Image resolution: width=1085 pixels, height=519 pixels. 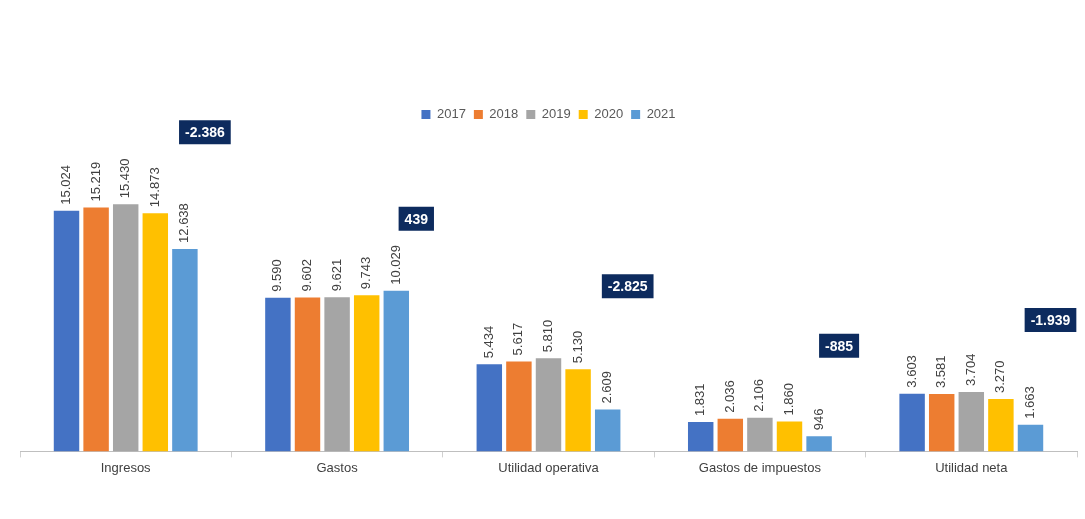 What do you see at coordinates (395, 264) in the screenshot?
I see `data-label: 10.029` at bounding box center [395, 264].